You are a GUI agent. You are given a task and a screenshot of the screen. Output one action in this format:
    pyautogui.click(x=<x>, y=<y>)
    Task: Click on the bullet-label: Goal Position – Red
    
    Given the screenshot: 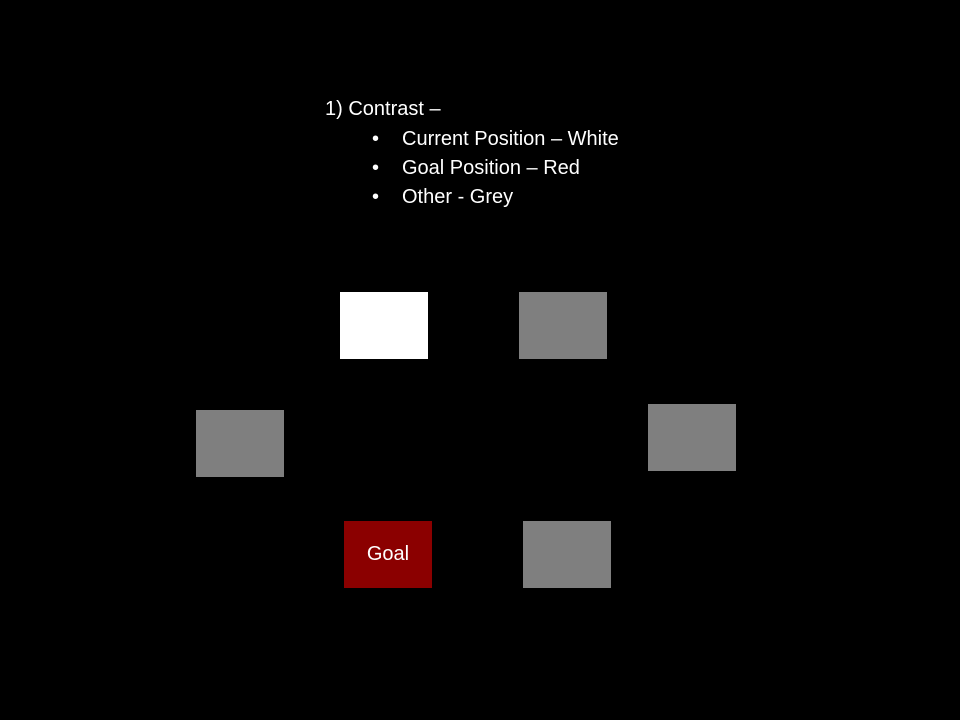 What is the action you would take?
    pyautogui.click(x=491, y=168)
    